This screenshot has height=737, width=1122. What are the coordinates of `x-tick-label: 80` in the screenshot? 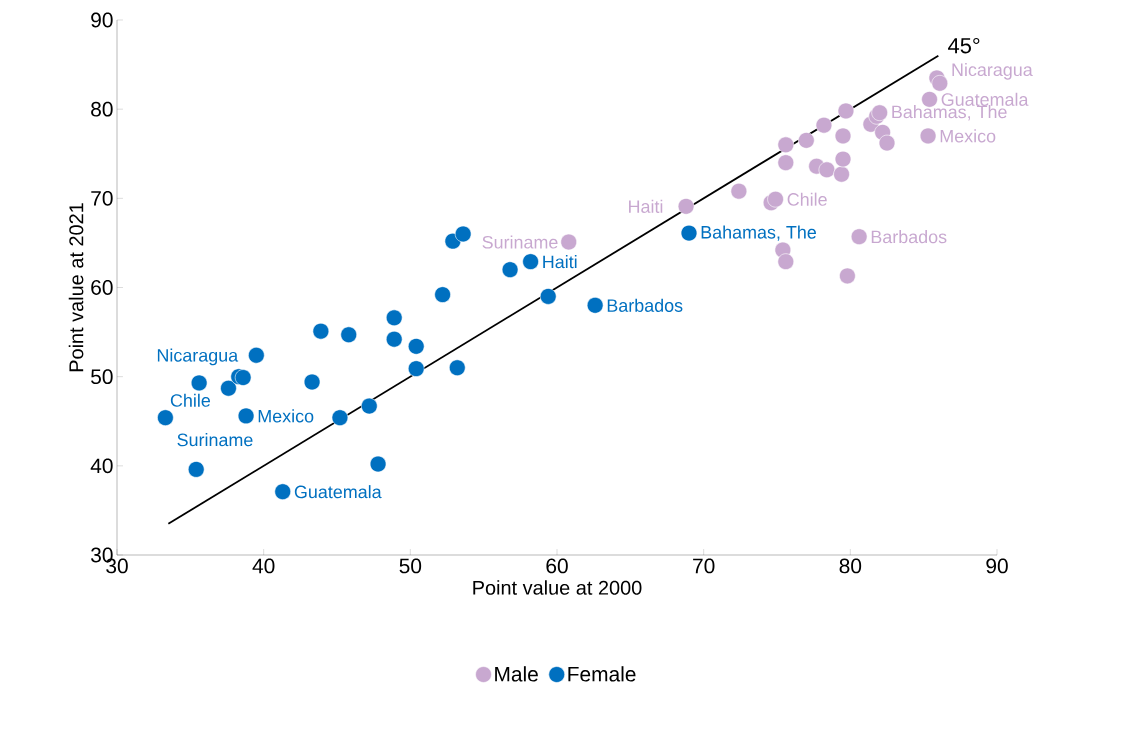 It's located at (850, 566).